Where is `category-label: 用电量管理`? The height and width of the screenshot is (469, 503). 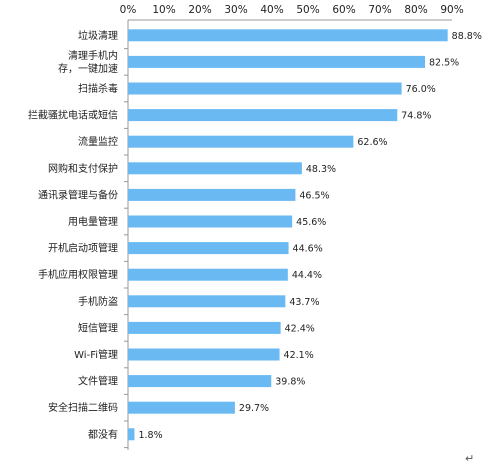 category-label: 用电量管理 is located at coordinates (93, 221).